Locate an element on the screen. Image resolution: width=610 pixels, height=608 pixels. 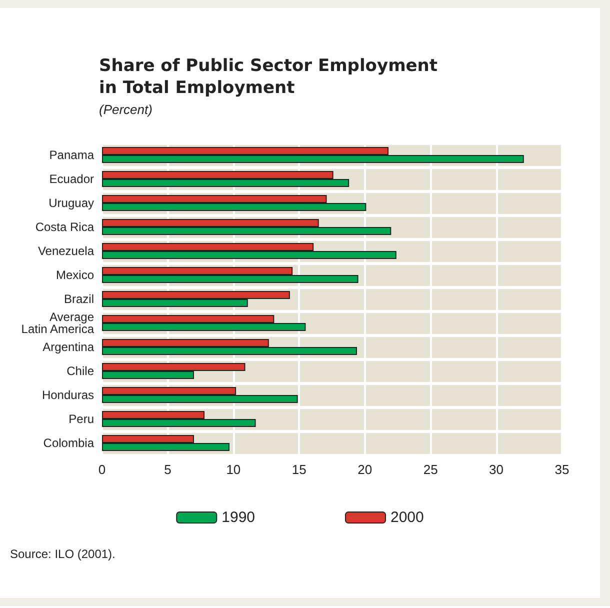
y-tick-label: Mexico is located at coordinates (75, 275).